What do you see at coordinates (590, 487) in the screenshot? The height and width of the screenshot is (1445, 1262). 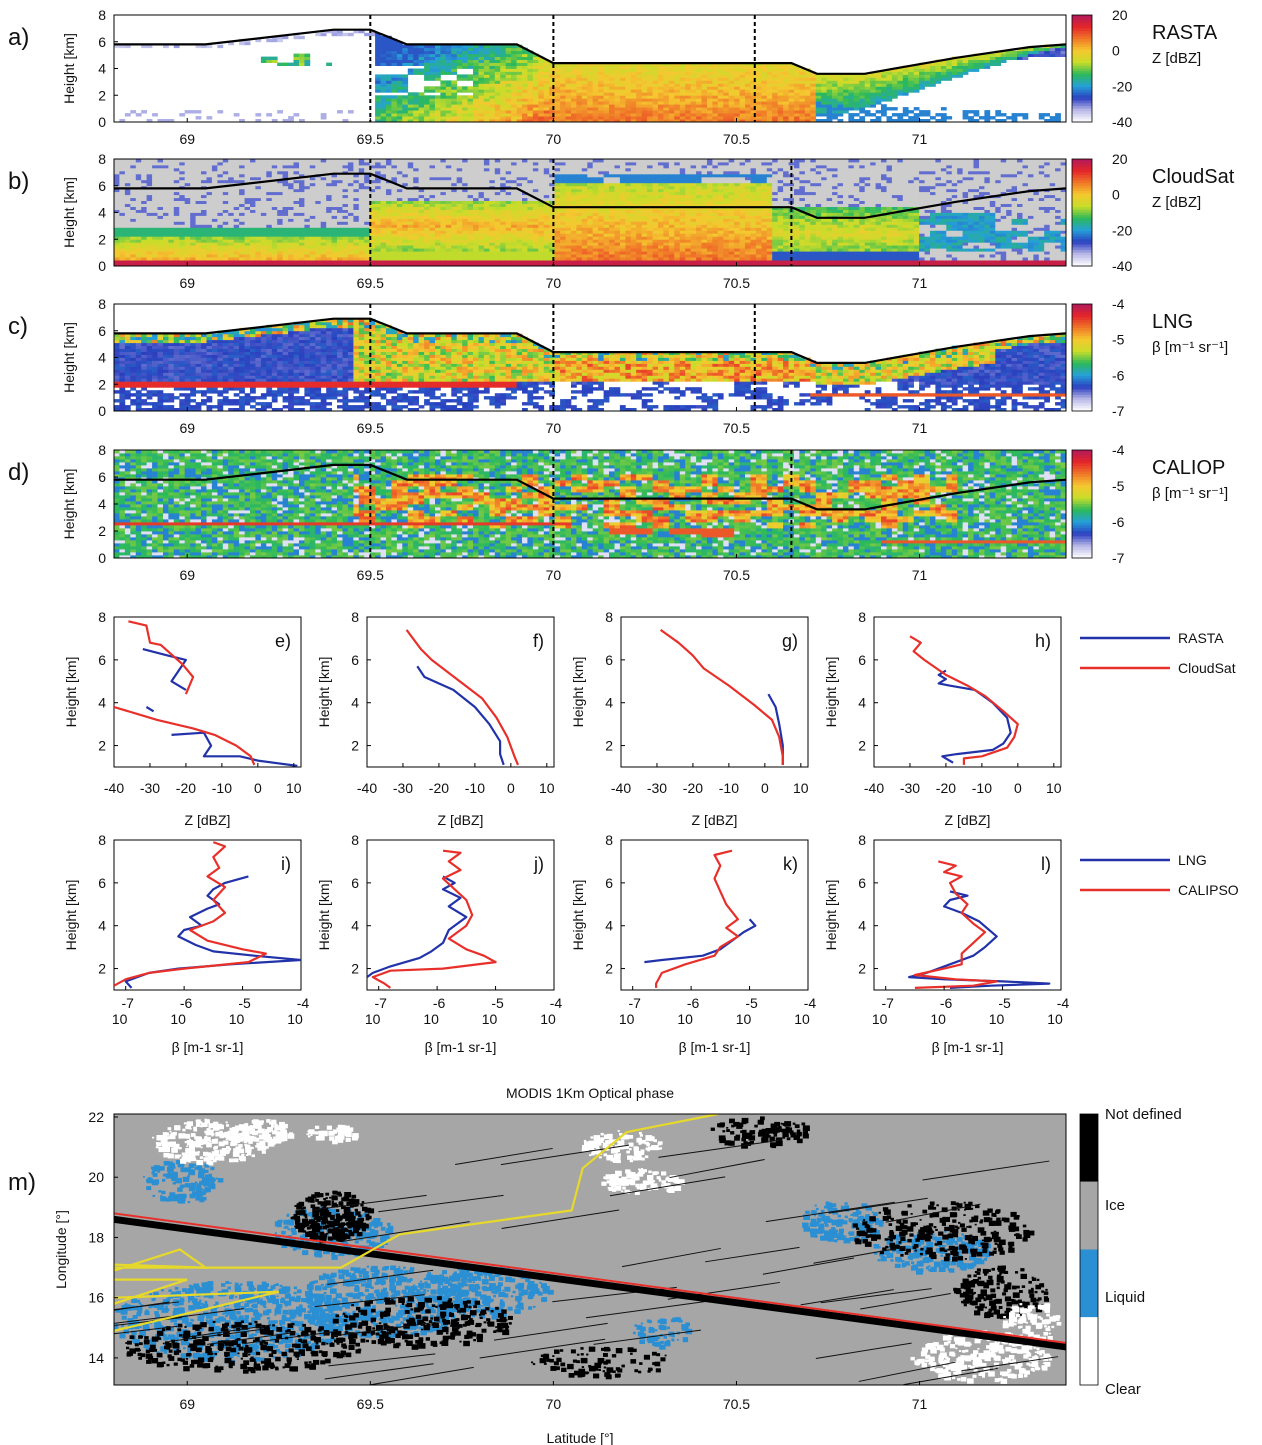 I see `flight-altitude-line` at bounding box center [590, 487].